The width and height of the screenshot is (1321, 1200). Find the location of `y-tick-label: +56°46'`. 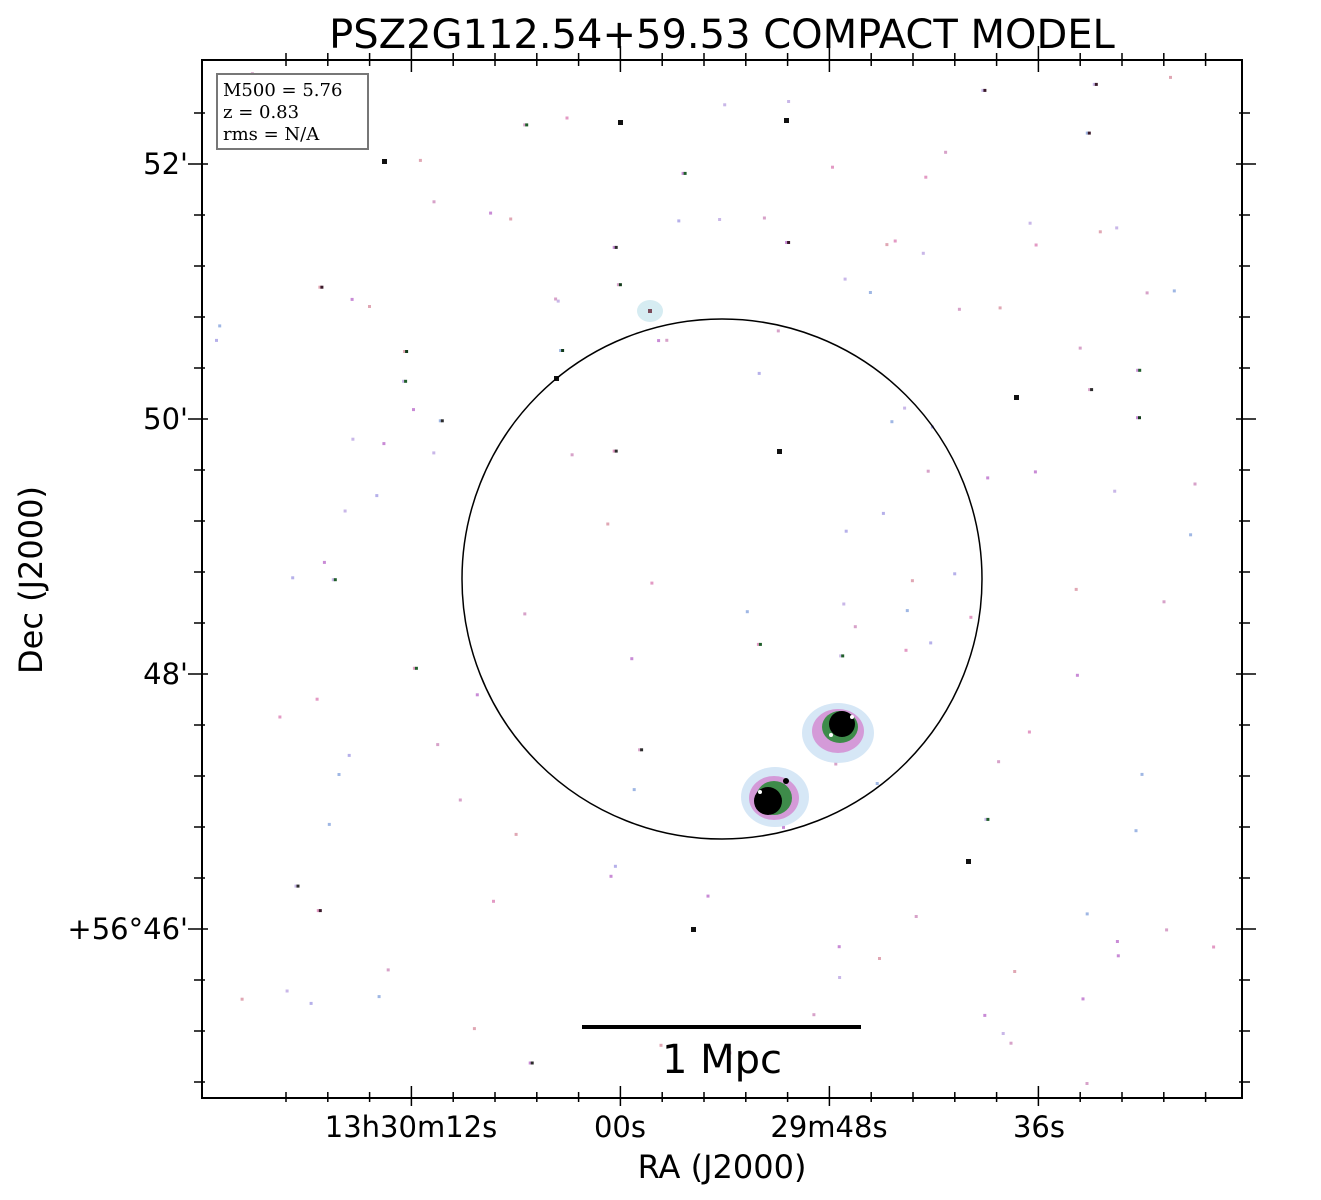

y-tick-label: +56°46' is located at coordinates (127, 929).